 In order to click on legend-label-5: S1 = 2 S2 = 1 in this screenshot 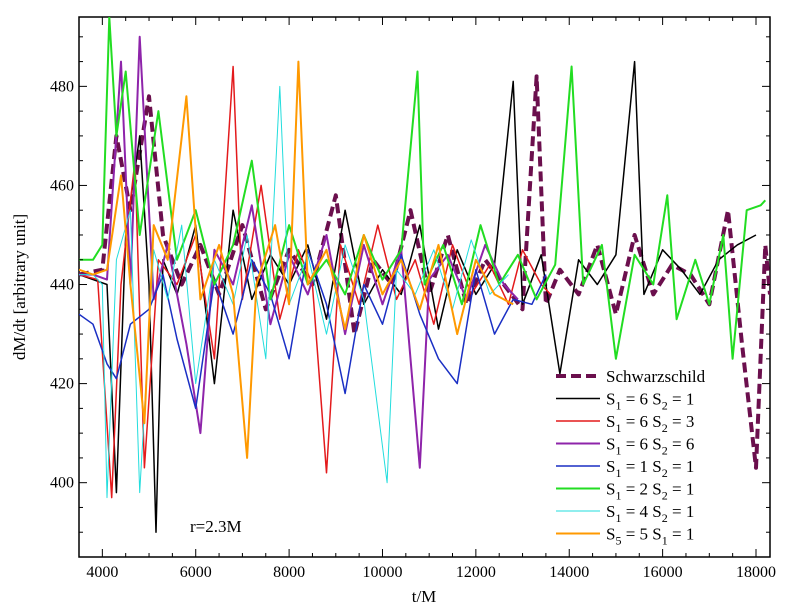, I will do `click(650, 491)`.